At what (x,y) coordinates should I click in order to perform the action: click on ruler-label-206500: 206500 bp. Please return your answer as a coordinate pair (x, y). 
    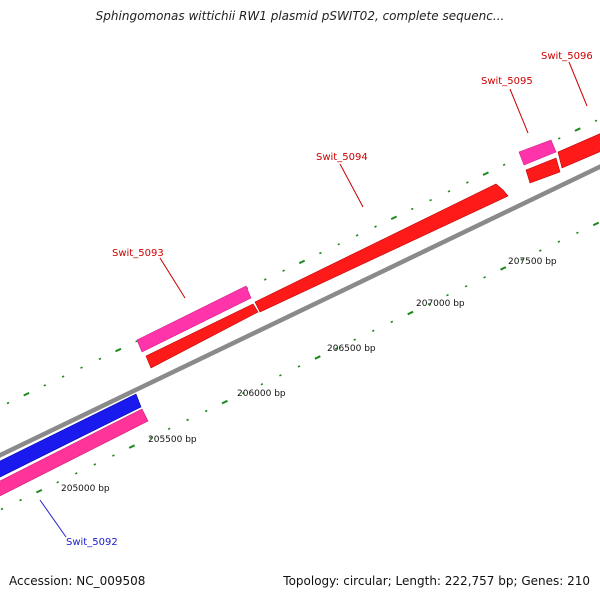
    Looking at the image, I should click on (351, 349).